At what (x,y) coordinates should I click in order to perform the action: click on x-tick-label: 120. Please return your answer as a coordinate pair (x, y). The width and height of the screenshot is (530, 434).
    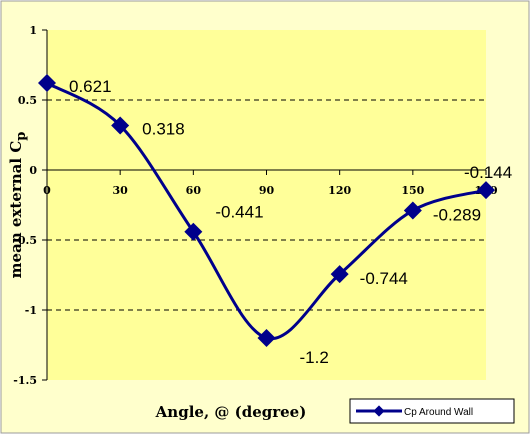
    Looking at the image, I should click on (339, 190).